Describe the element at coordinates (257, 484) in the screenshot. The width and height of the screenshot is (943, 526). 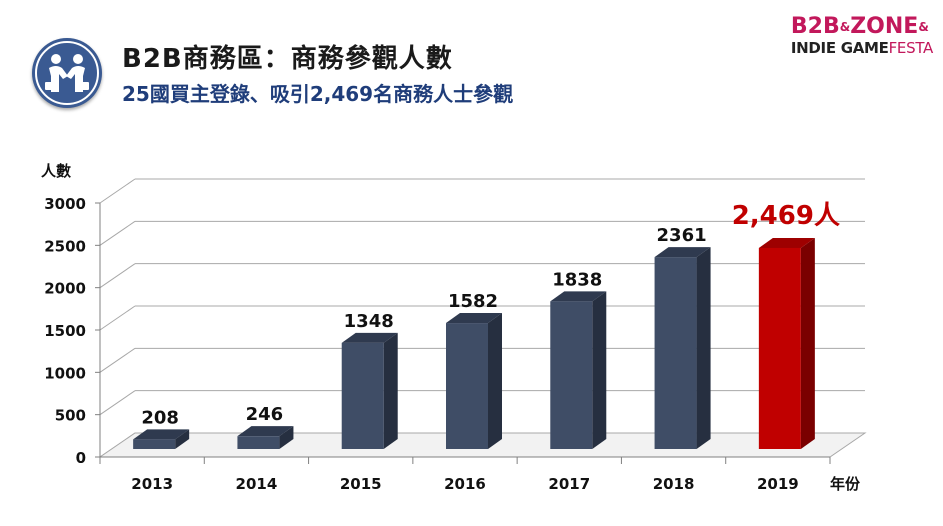
I see `x-tick-label-2014: 2014` at that location.